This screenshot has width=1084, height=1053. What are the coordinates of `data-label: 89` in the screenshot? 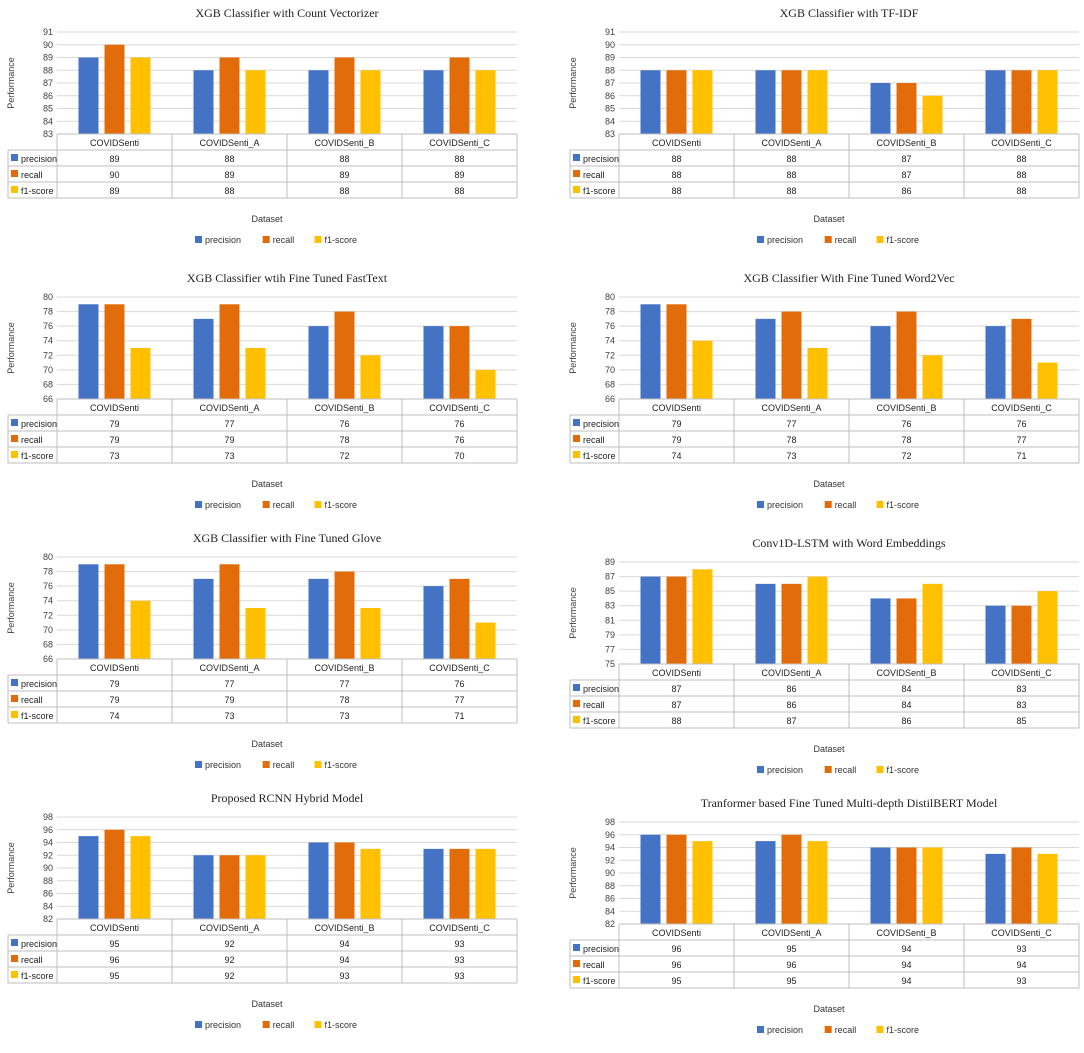 It's located at (344, 175).